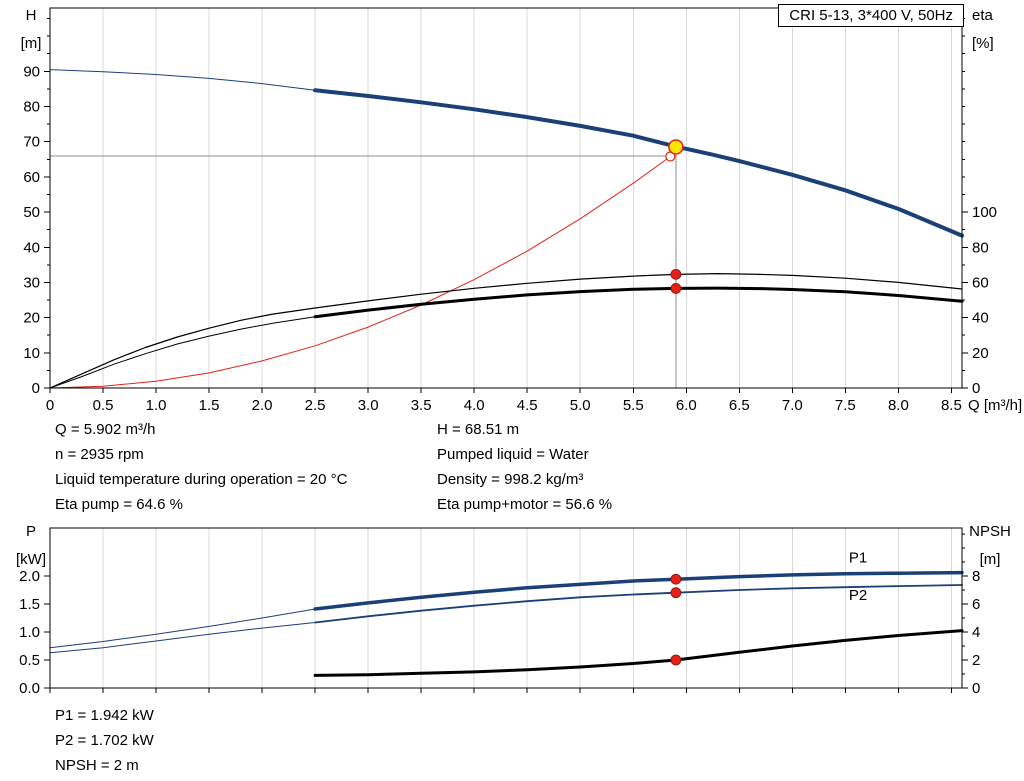 The width and height of the screenshot is (1024, 781). I want to click on p2-point-marker, so click(676, 593).